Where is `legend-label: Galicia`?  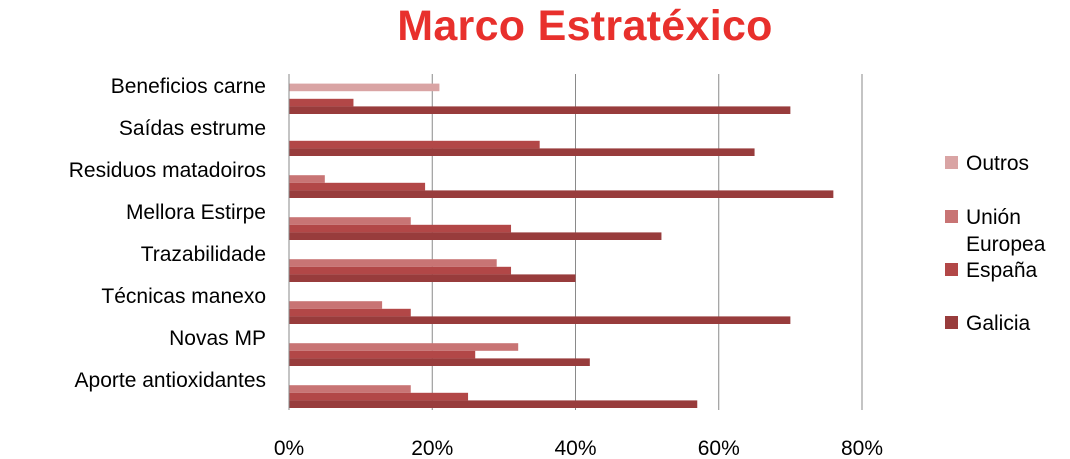
legend-label: Galicia is located at coordinates (998, 323).